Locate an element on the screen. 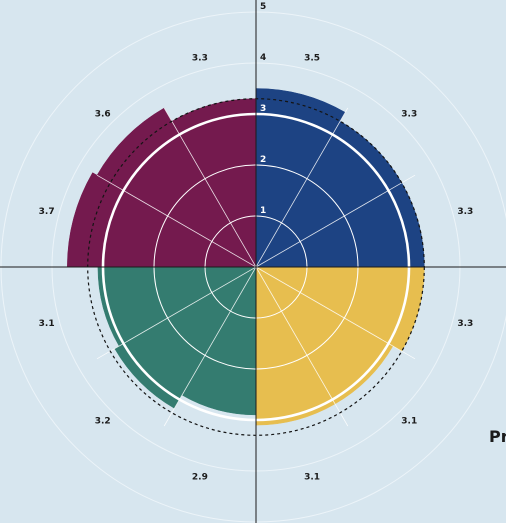 The image size is (506, 523). value-label-8: 3.2 is located at coordinates (103, 421).